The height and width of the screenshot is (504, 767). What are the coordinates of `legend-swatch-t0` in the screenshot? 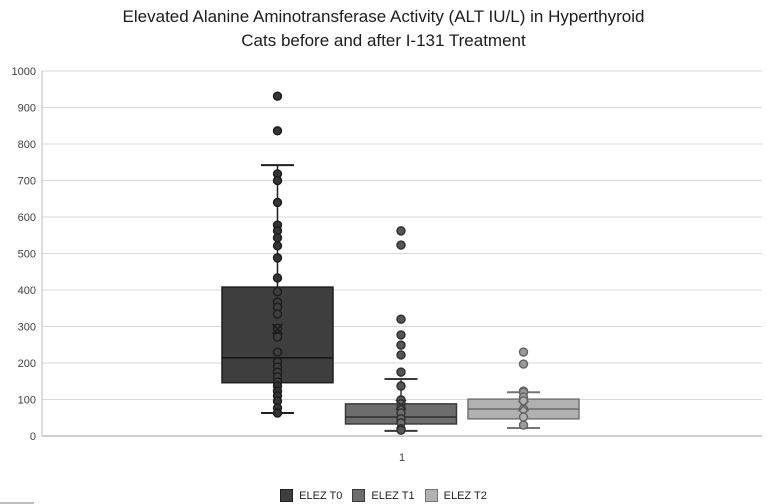 It's located at (287, 495).